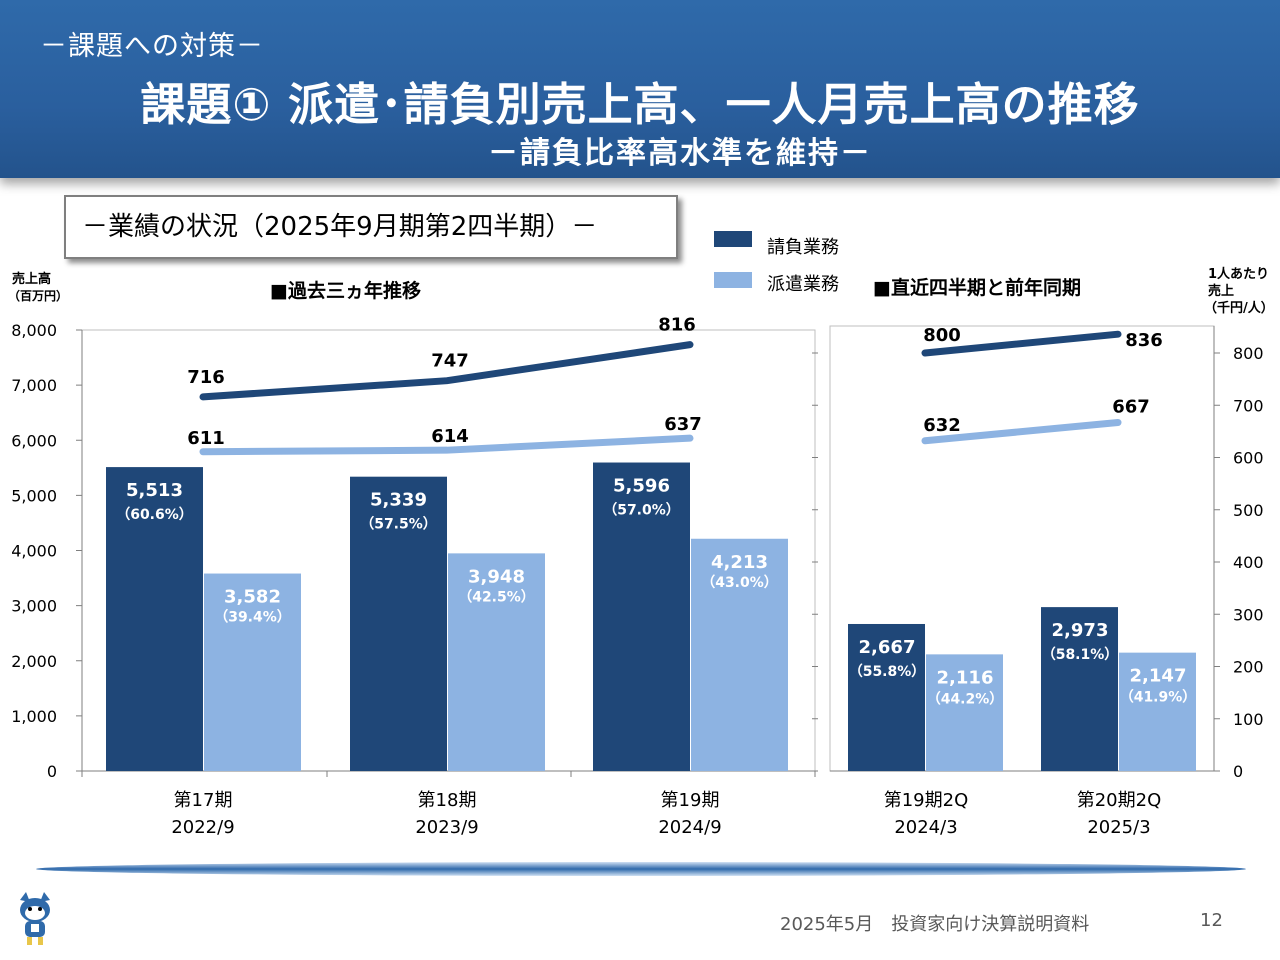 This screenshot has width=1280, height=960. Describe the element at coordinates (803, 284) in the screenshot. I see `legend-label-dispatch: 派遣業務` at that location.